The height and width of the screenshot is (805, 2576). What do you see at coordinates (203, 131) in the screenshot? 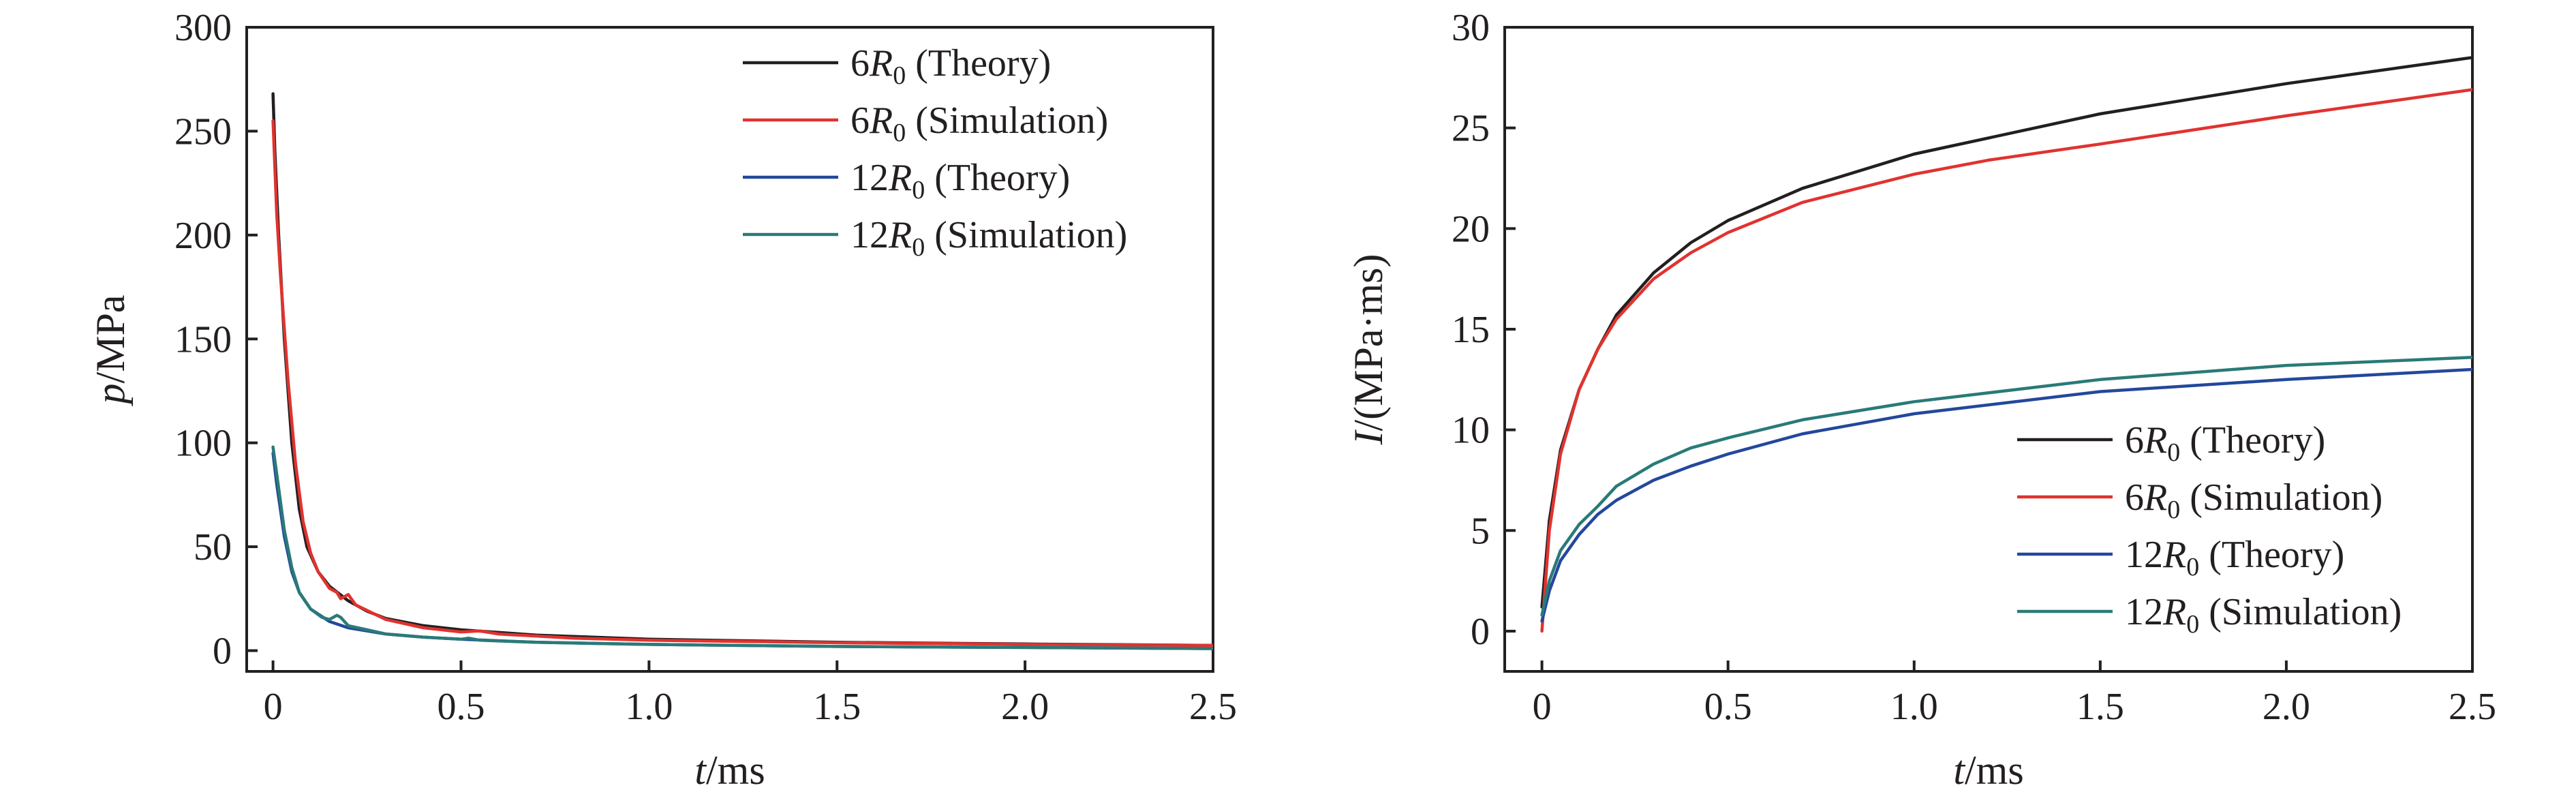
I see `y-tick-label: 250` at bounding box center [203, 131].